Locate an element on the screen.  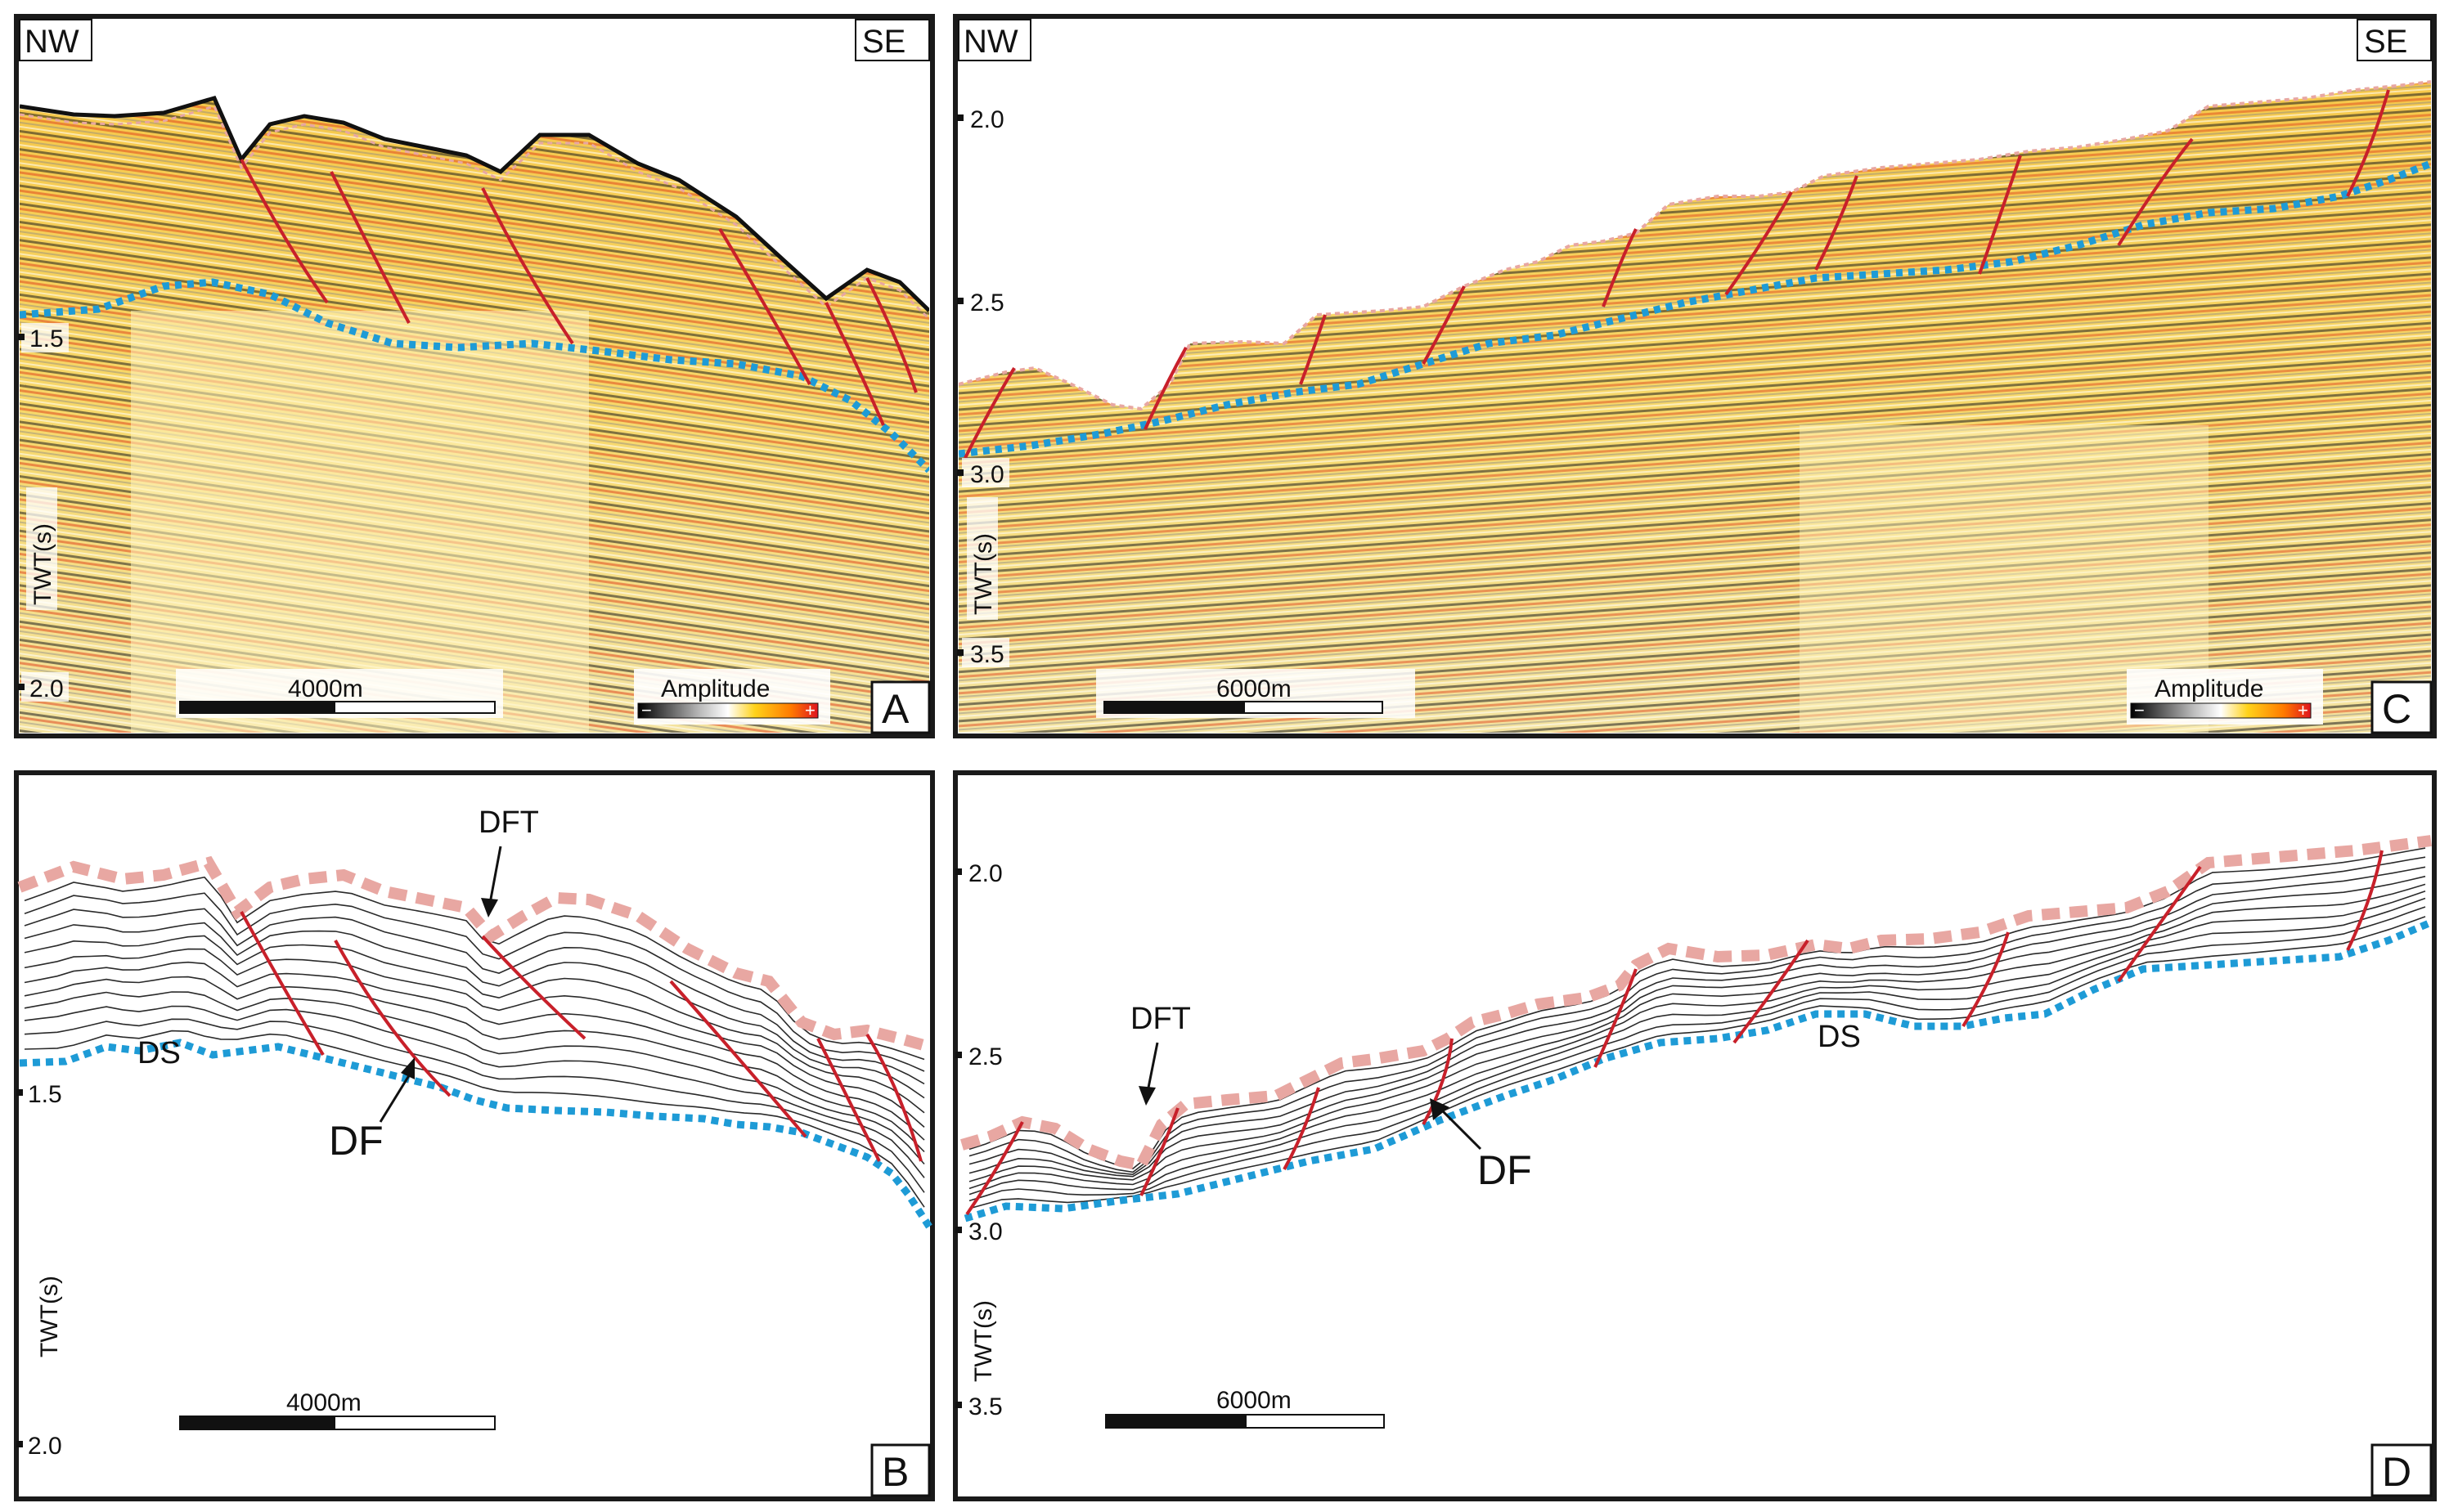
dir-box-nw-c is located at coordinates (994, 40).